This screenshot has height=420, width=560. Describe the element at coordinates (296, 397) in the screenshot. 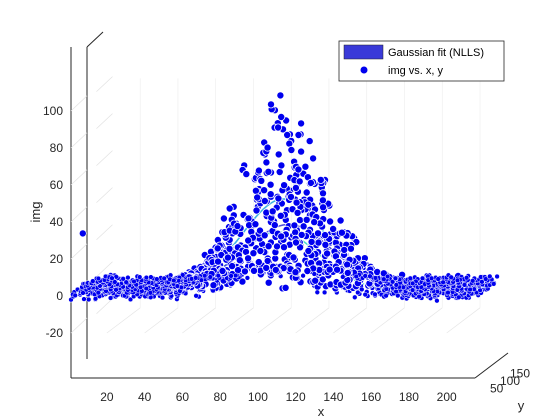

I see `x-tick-label: 120` at that location.